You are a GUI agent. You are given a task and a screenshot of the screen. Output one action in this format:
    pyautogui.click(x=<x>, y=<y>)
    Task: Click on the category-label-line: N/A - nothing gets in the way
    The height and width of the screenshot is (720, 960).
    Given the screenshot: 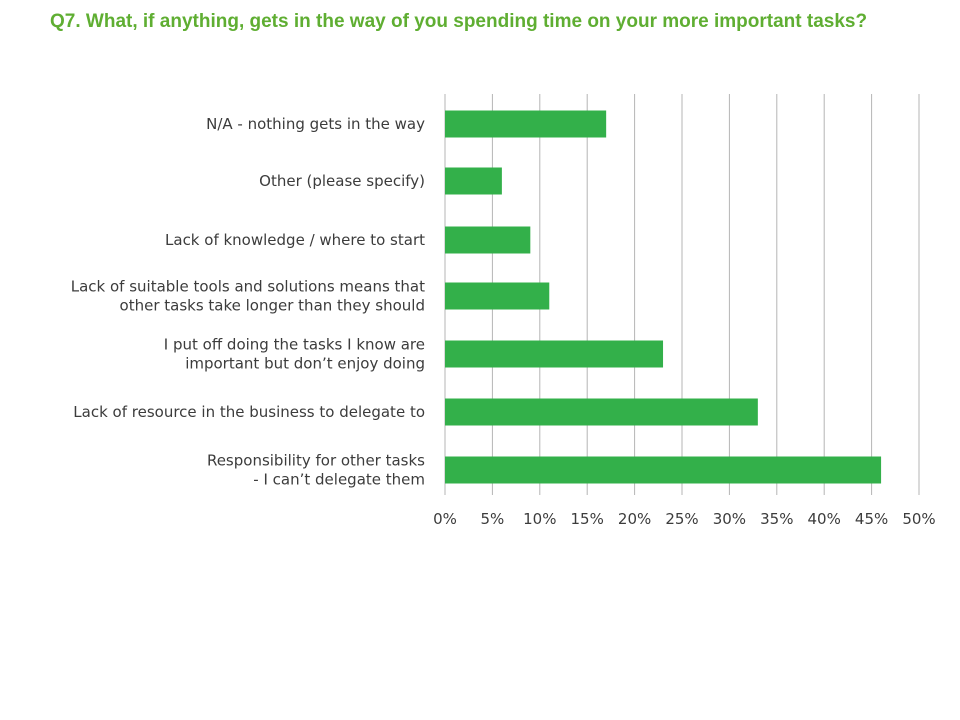 What is the action you would take?
    pyautogui.click(x=315, y=124)
    